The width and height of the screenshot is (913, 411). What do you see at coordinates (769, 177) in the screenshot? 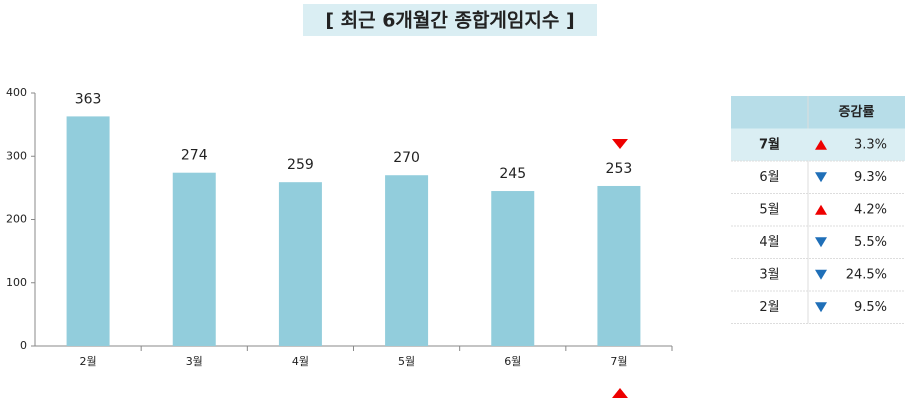
I see `row-label: 6월` at bounding box center [769, 177].